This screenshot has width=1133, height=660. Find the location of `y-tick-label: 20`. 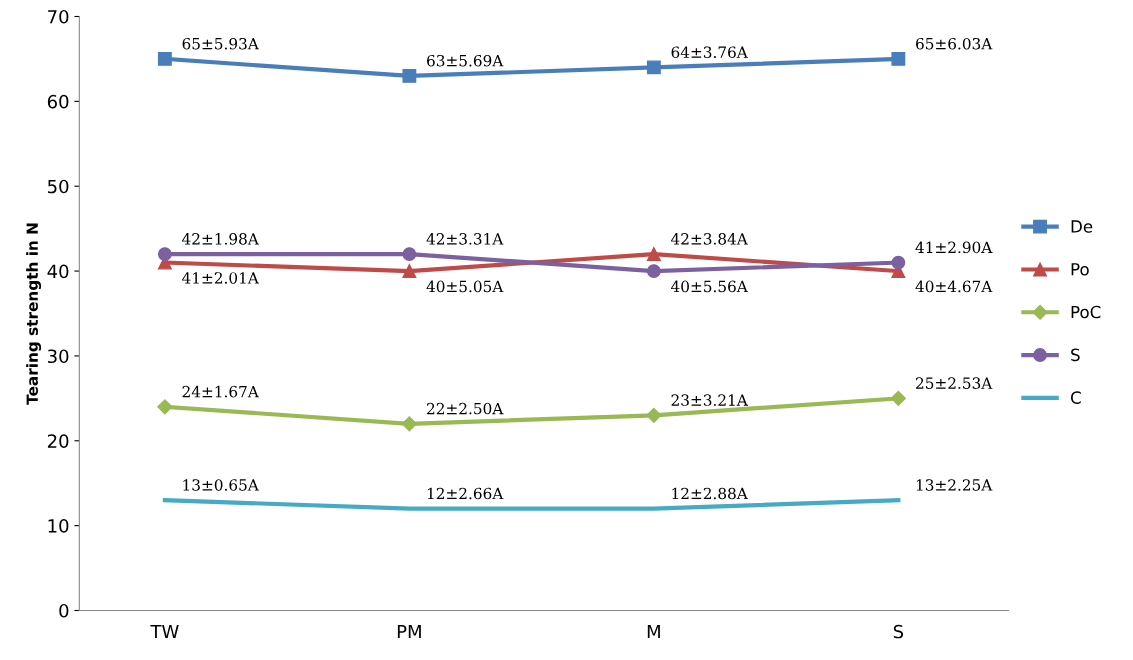

y-tick-label: 20 is located at coordinates (58, 441).